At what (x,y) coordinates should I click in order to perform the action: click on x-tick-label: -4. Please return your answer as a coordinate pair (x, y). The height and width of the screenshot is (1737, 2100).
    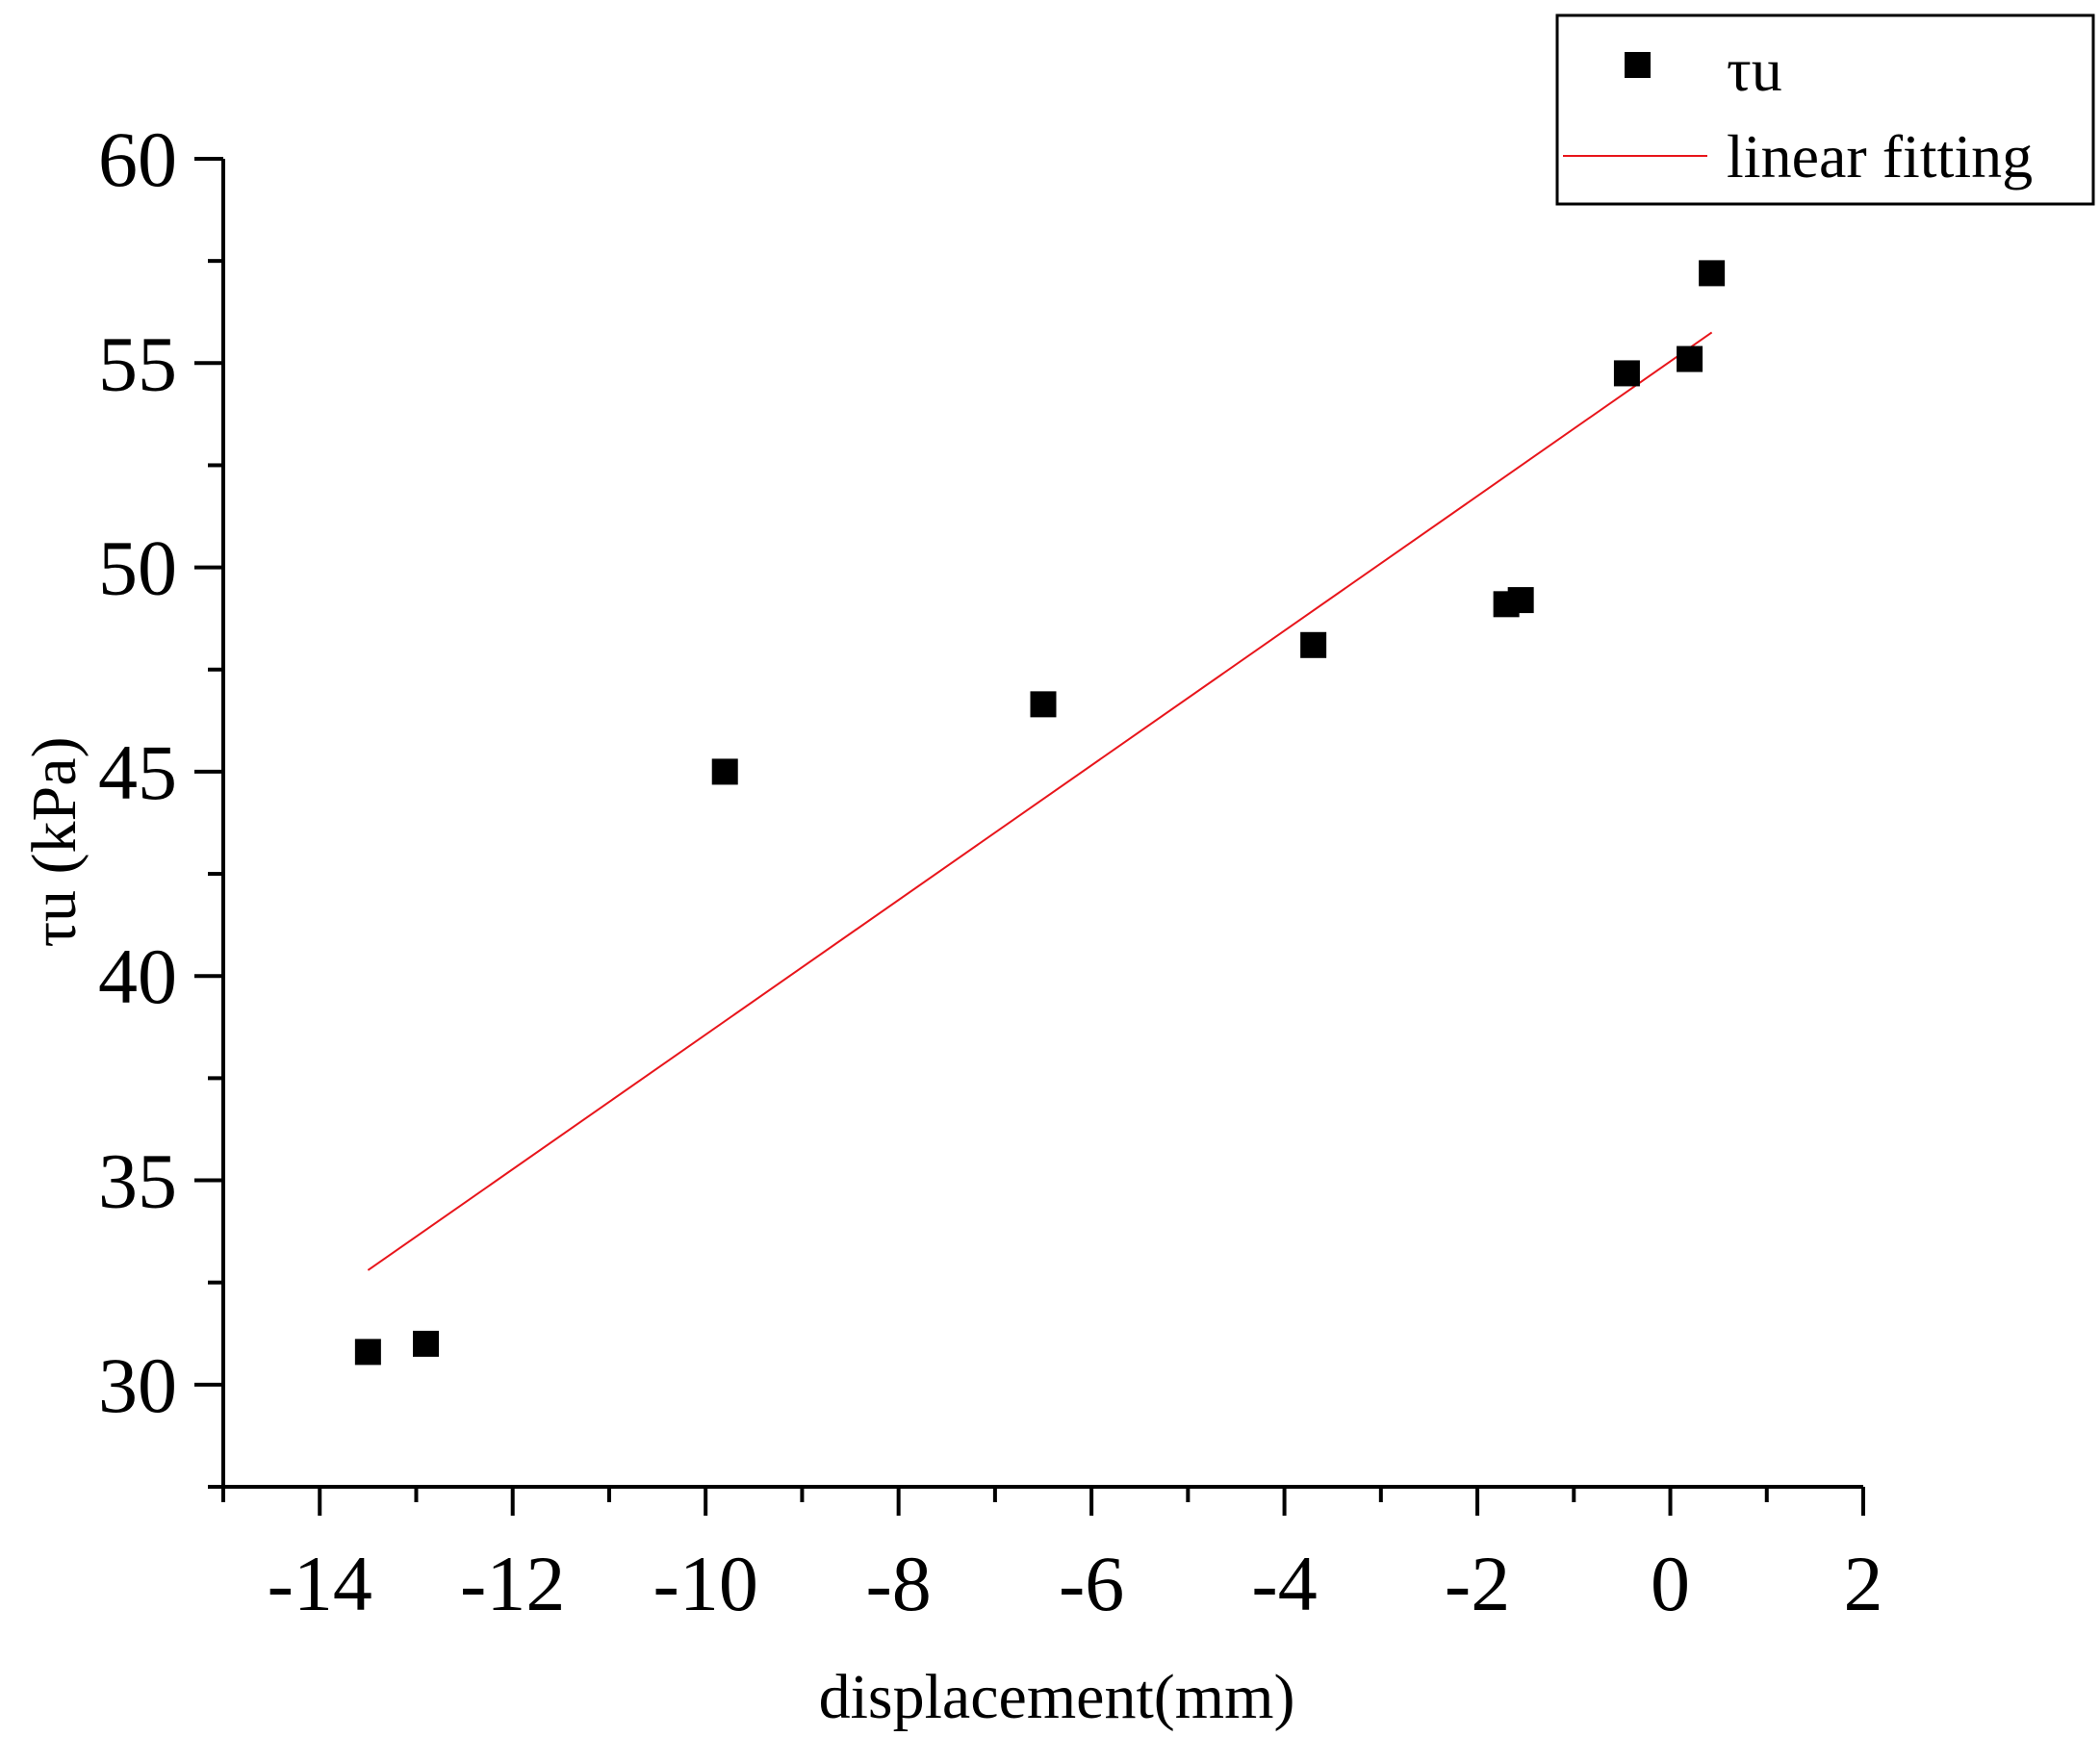
    Looking at the image, I should click on (1284, 1583).